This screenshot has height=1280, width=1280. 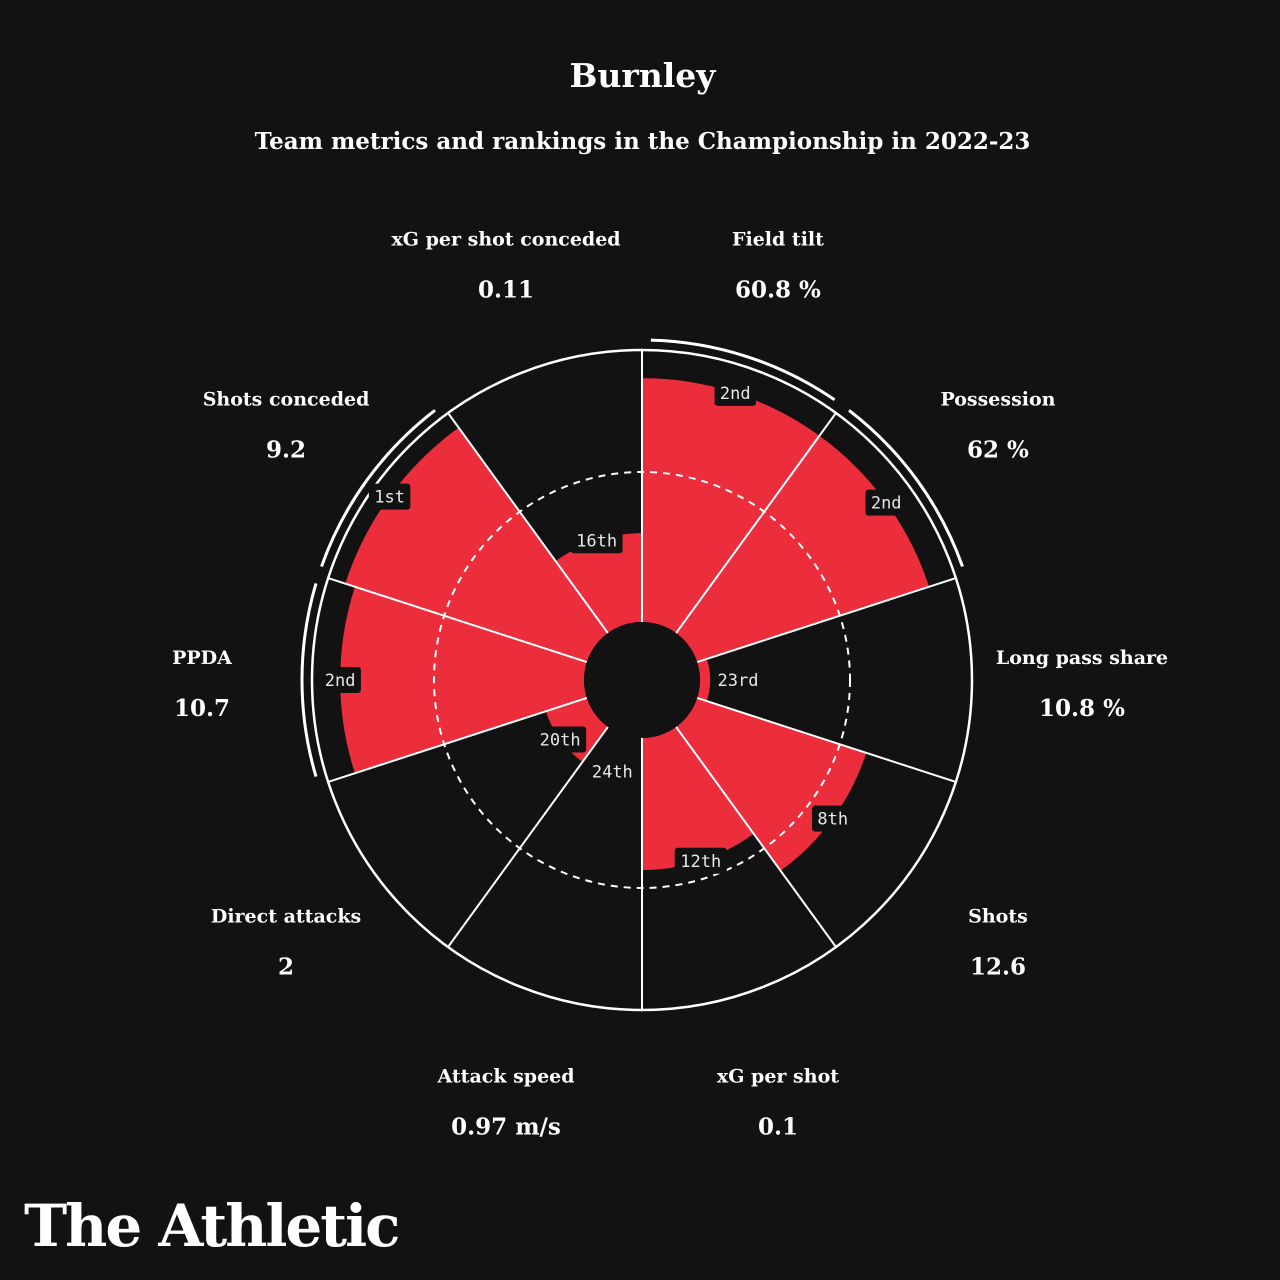 I want to click on metric-value: 60.8 %, so click(x=778, y=290).